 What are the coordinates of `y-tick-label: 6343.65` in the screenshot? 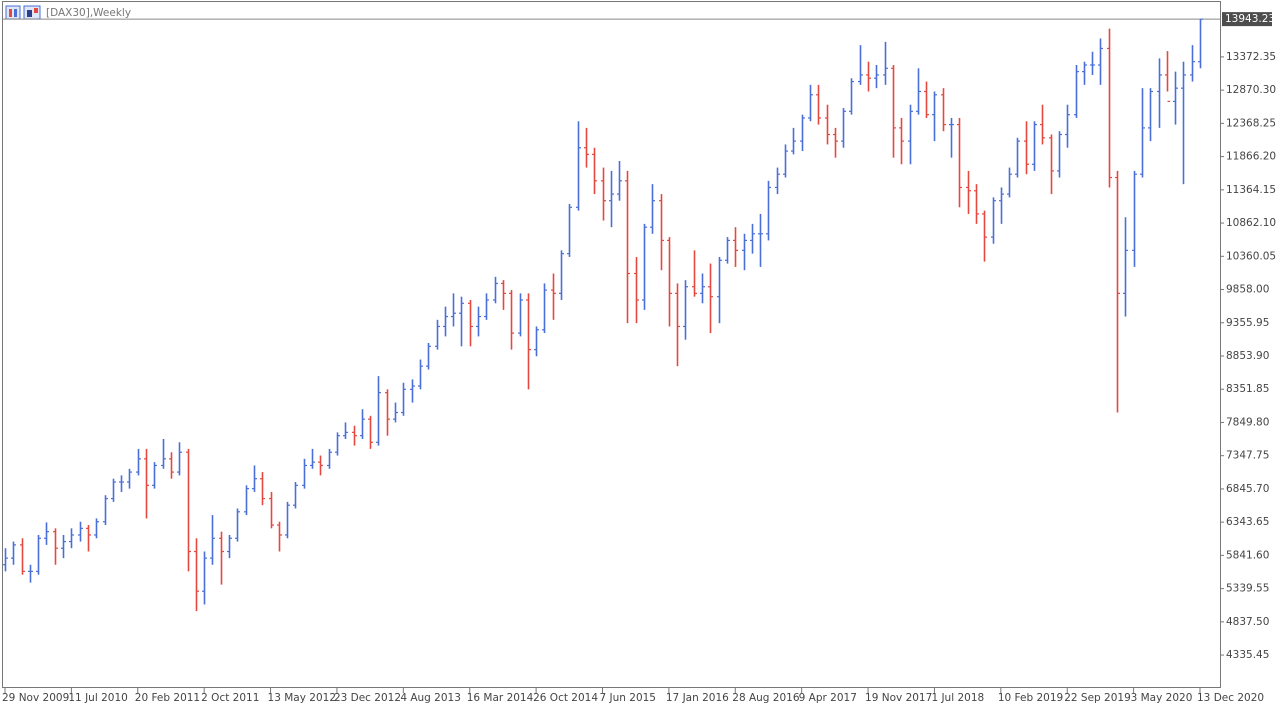 It's located at (1247, 522).